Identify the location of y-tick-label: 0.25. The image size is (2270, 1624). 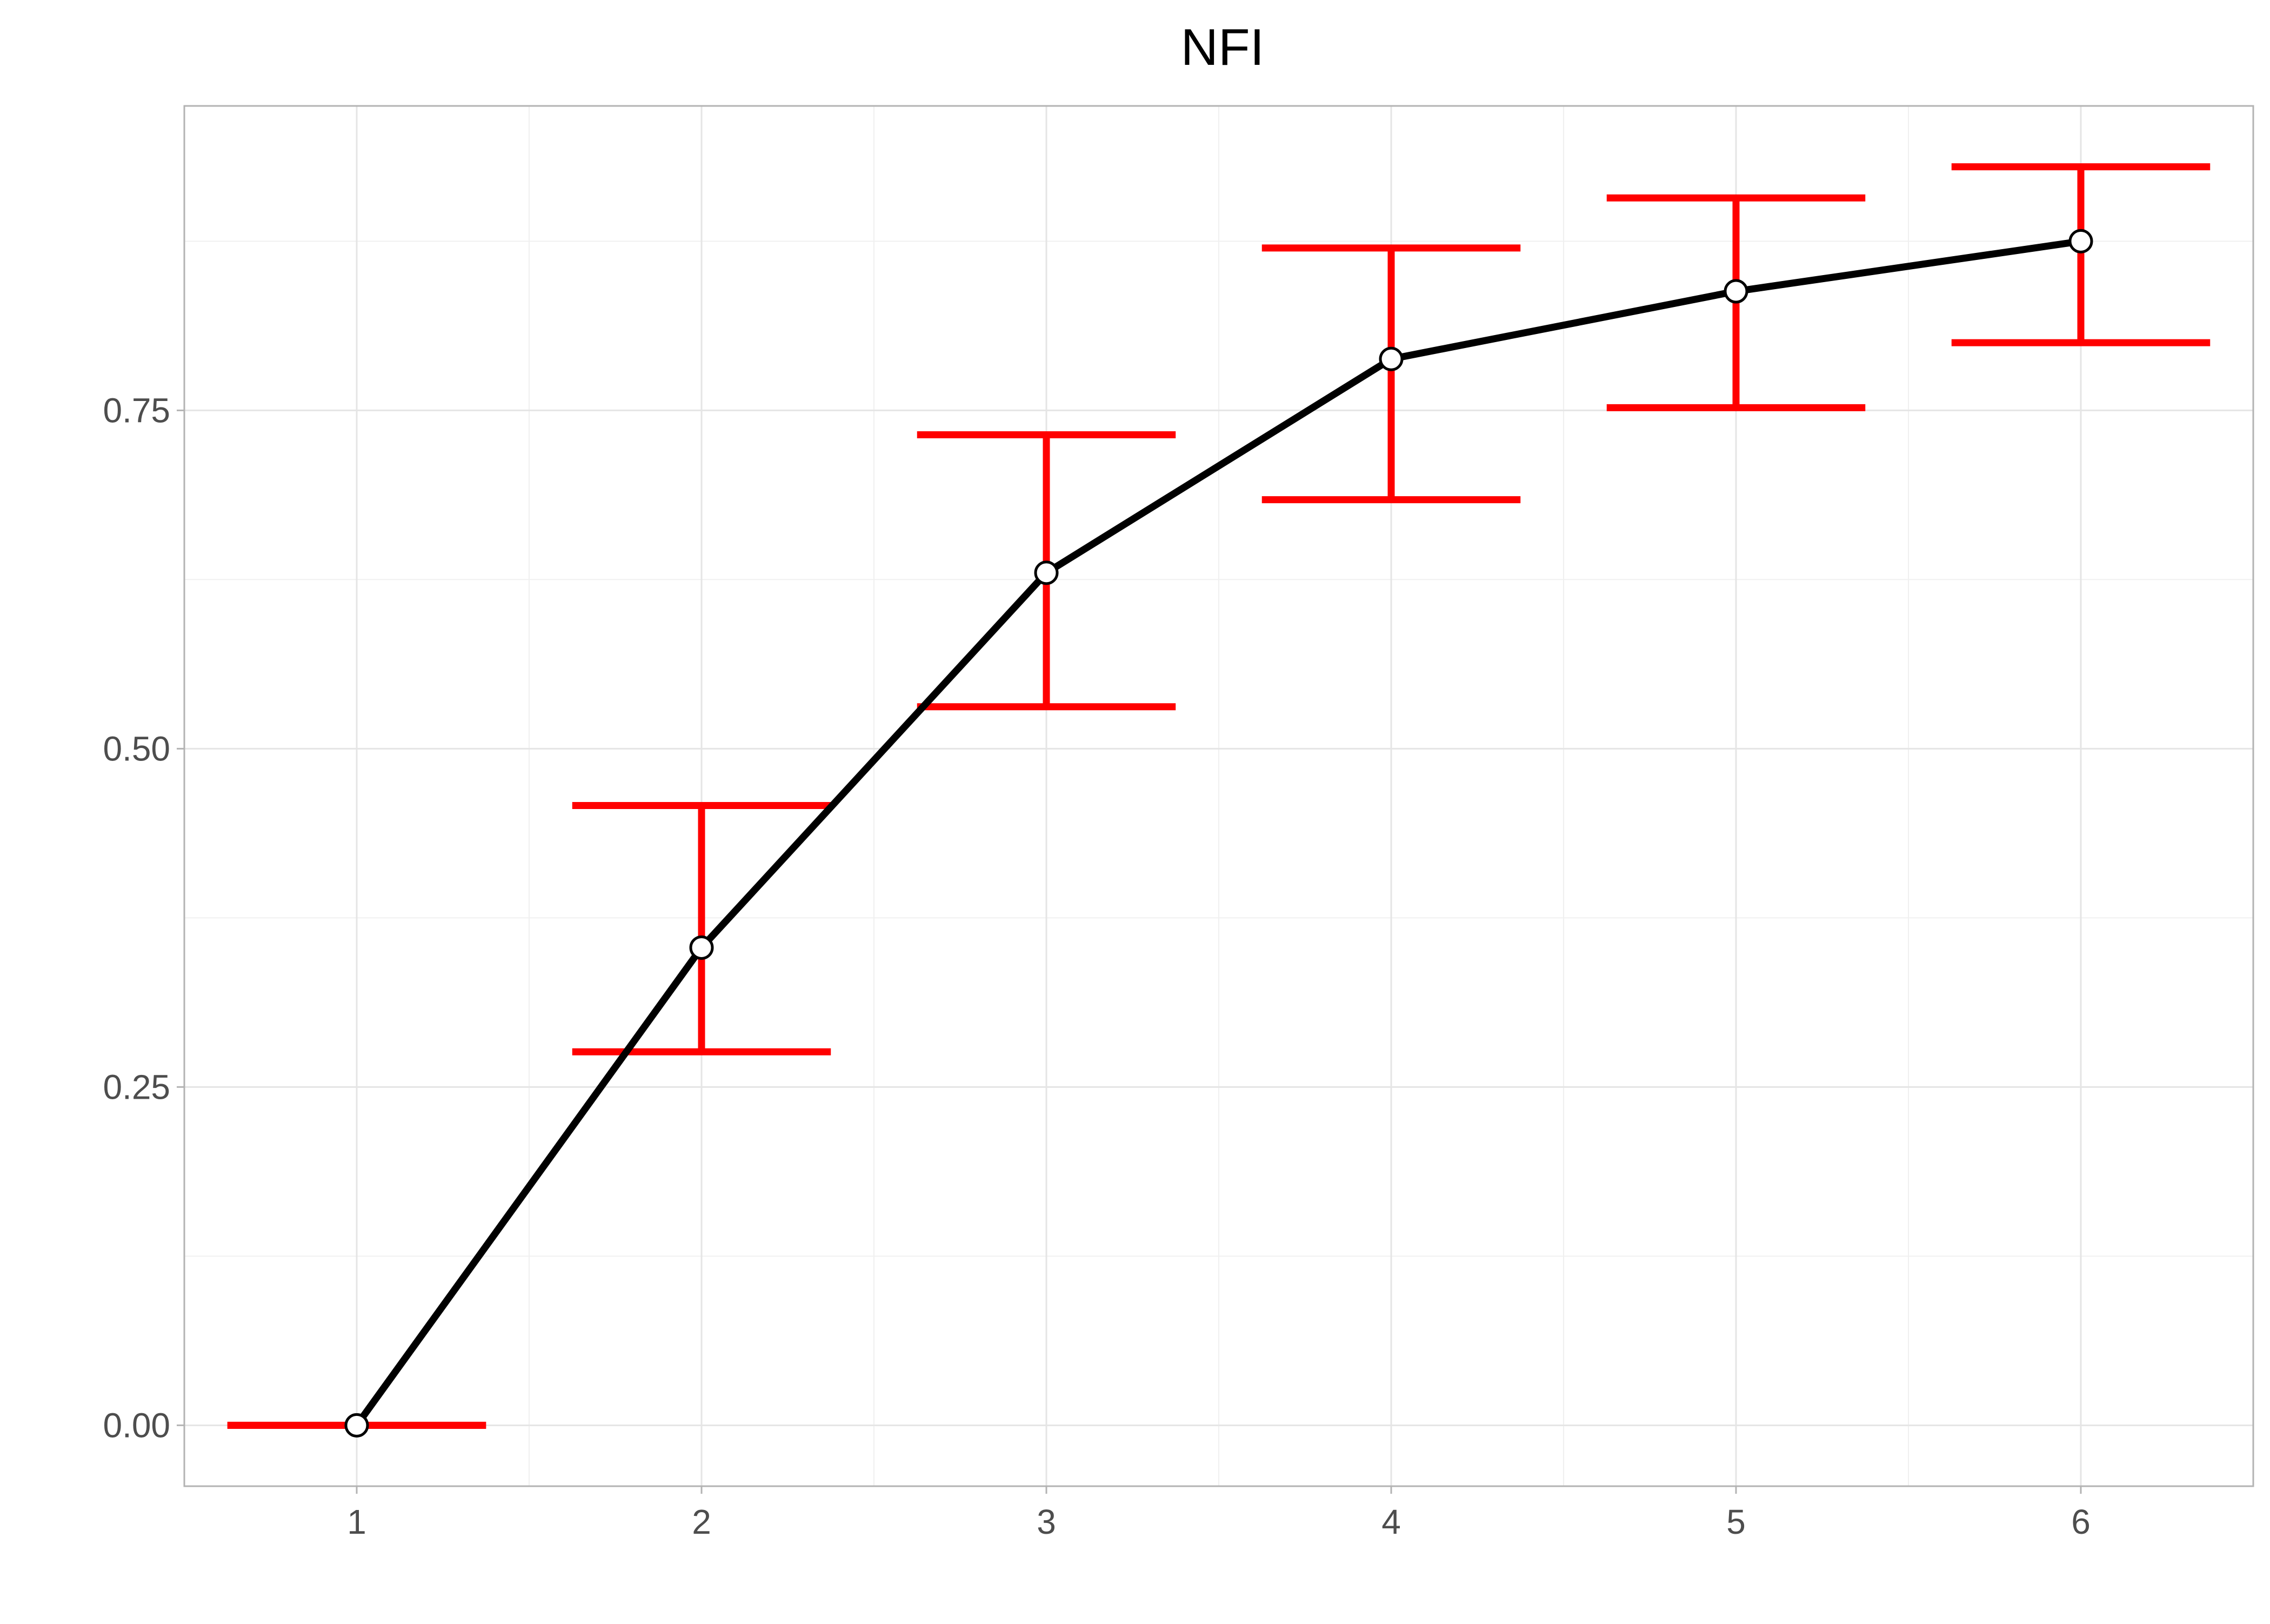
(136, 1086).